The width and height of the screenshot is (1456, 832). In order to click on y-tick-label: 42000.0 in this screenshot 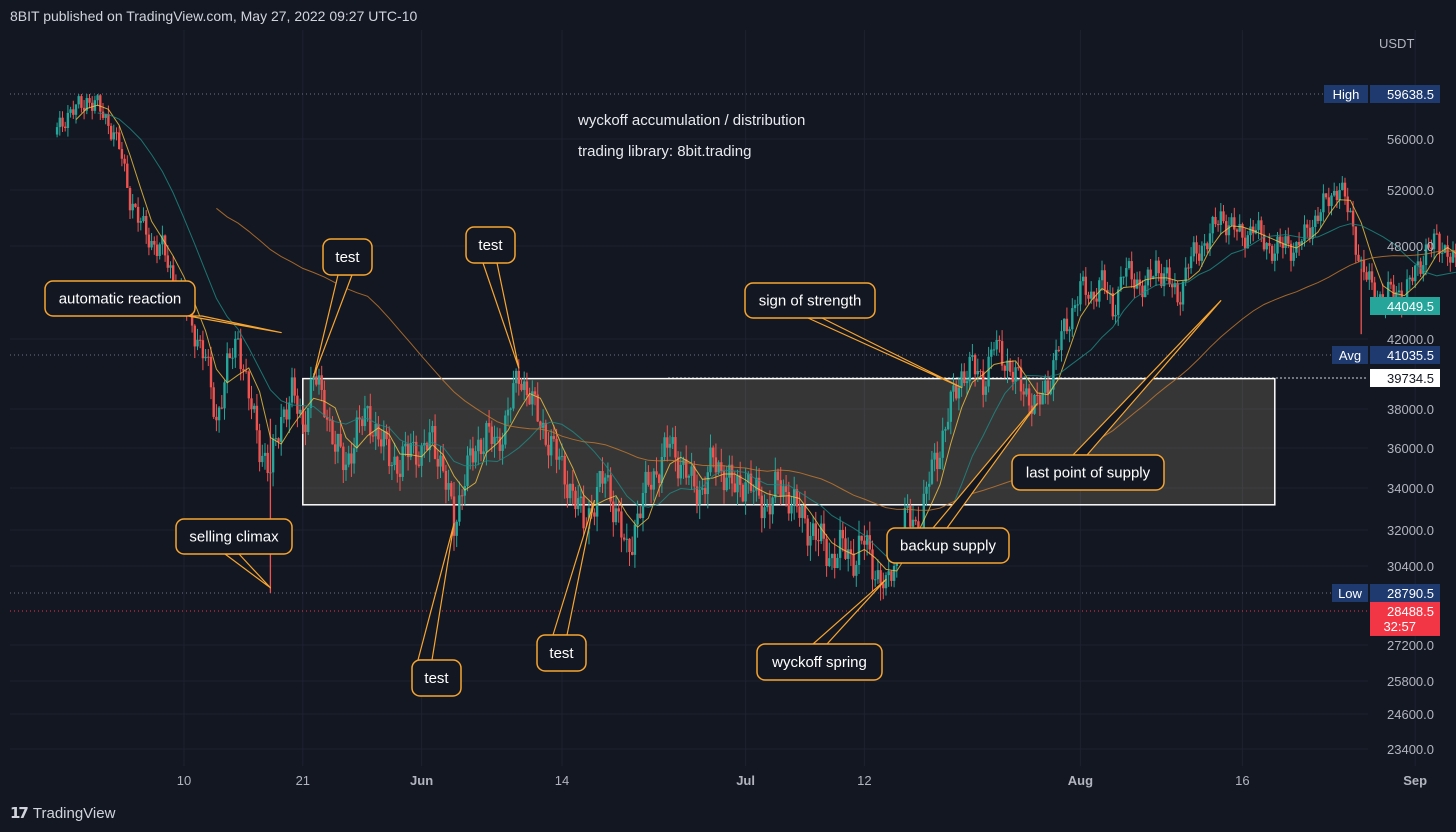, I will do `click(1410, 339)`.